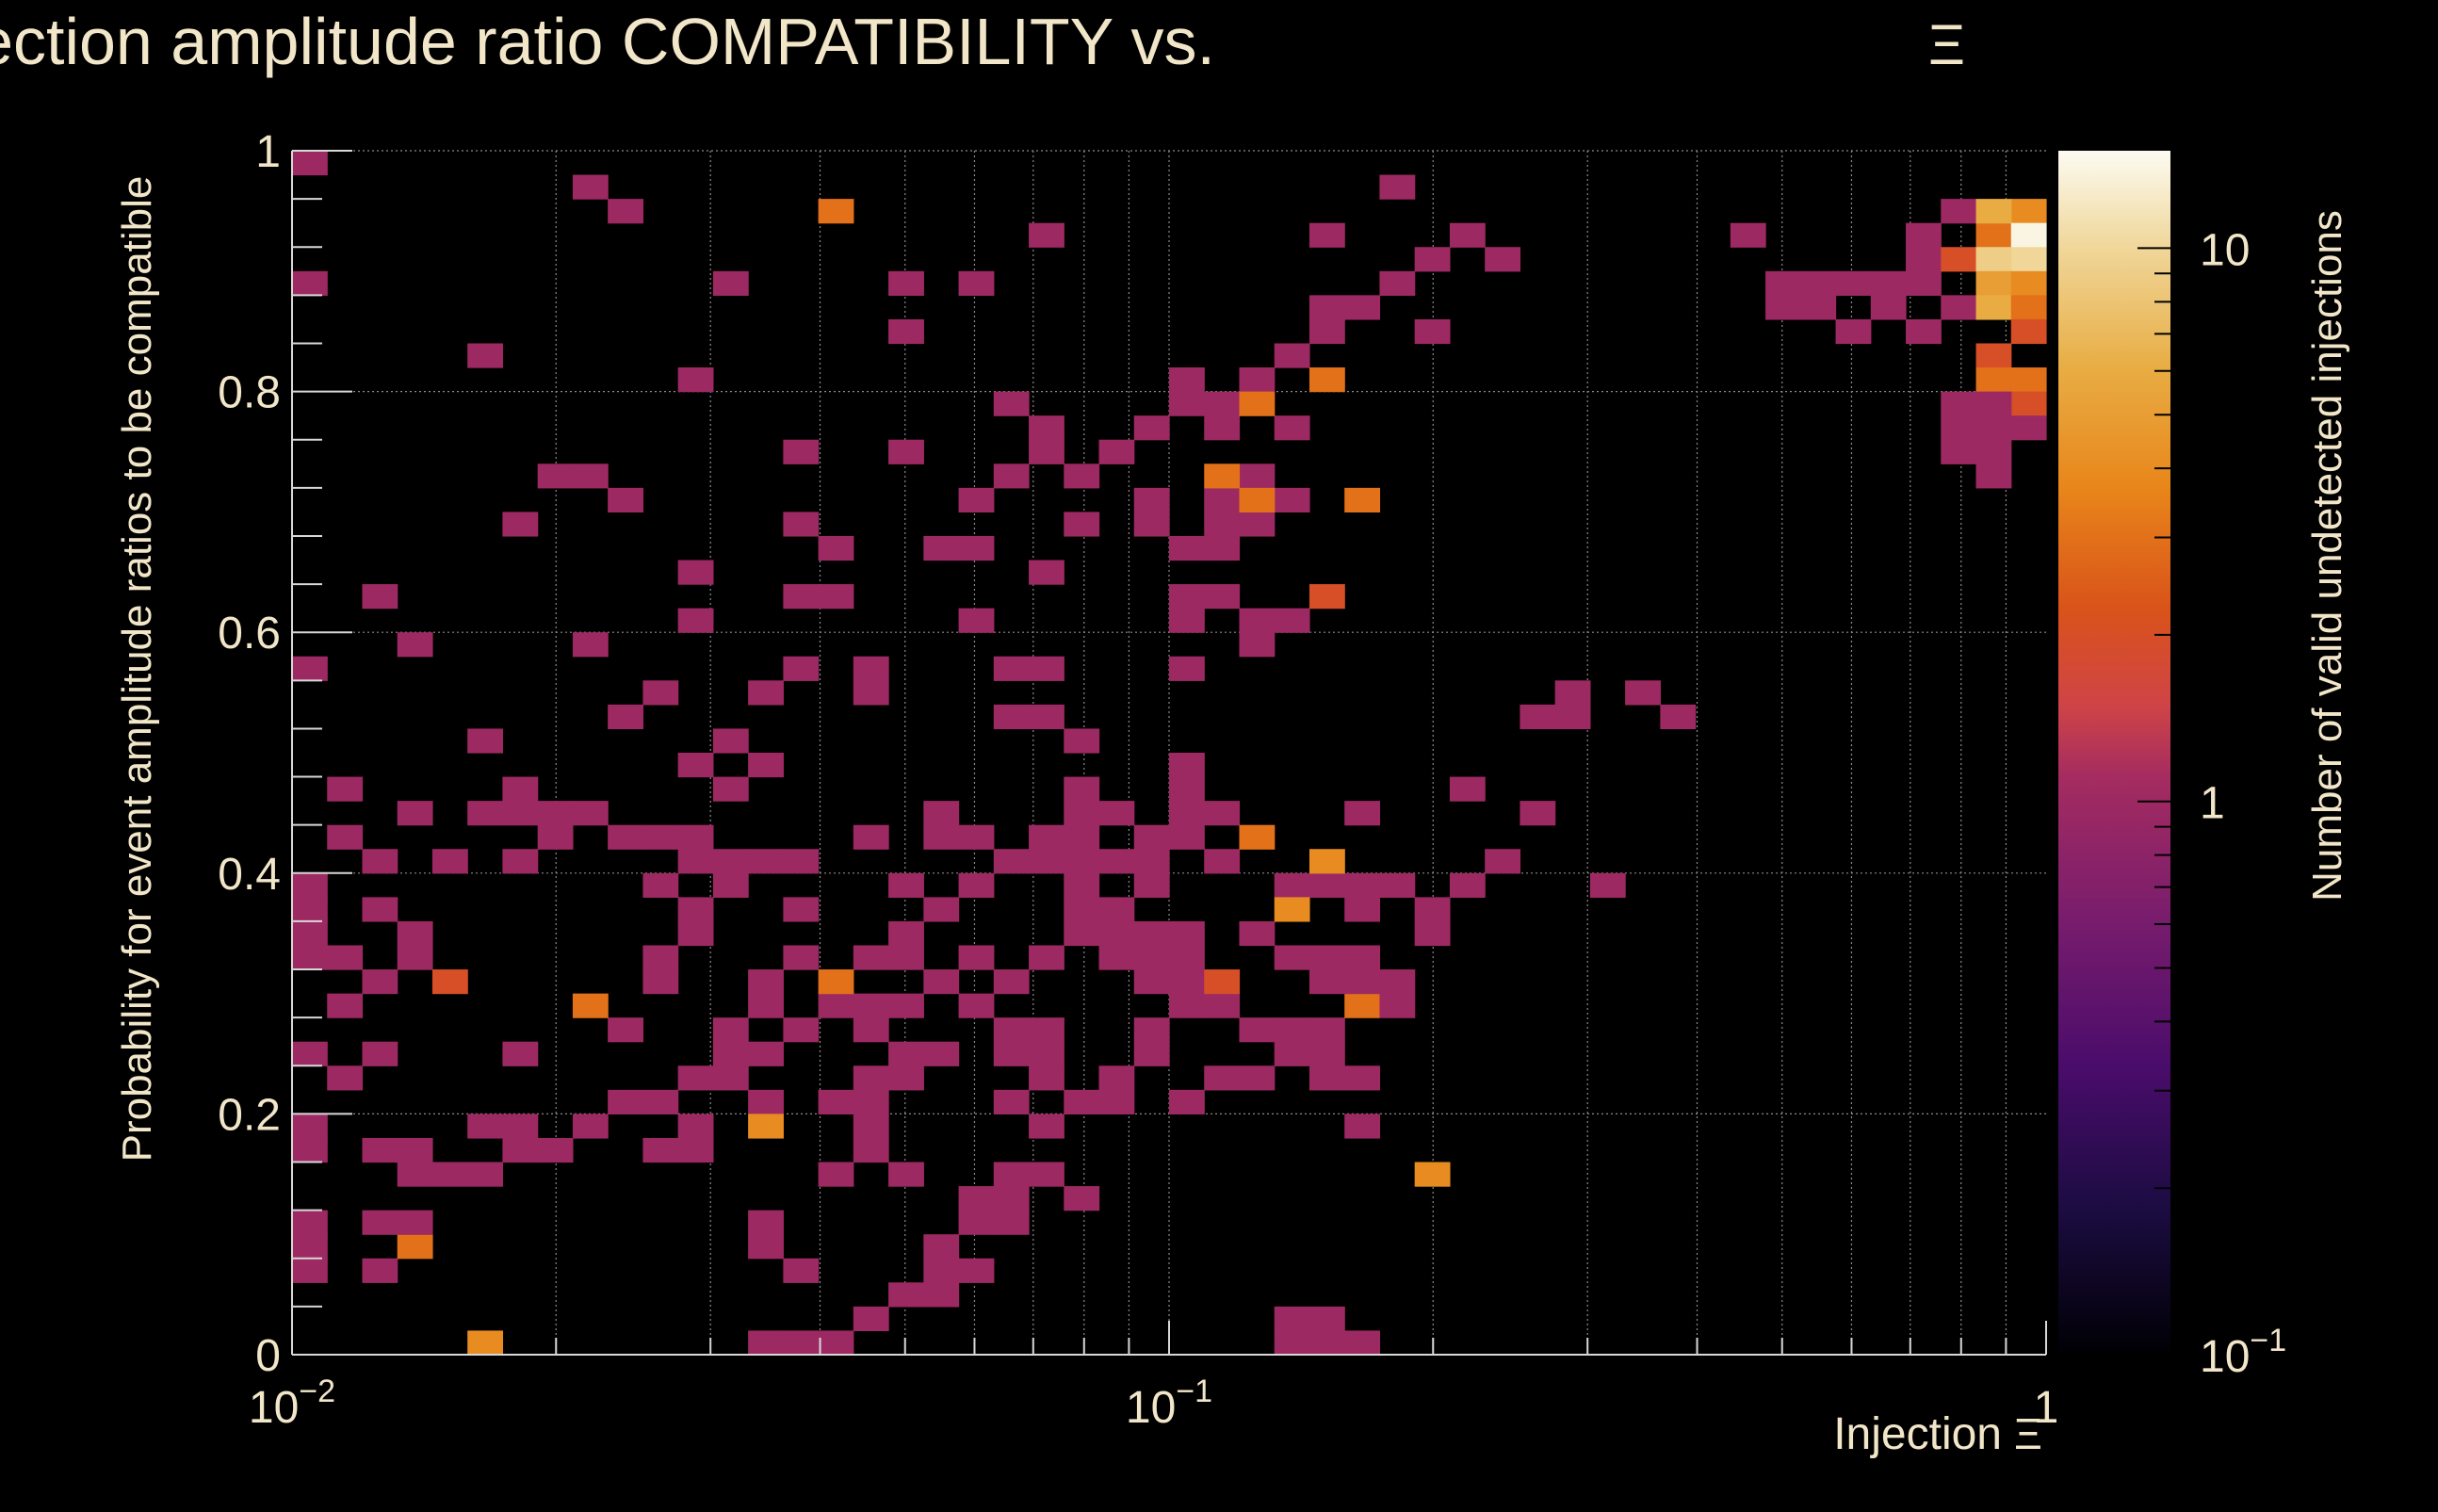 The image size is (2438, 1512). Describe the element at coordinates (2327, 556) in the screenshot. I see `colorbar-label: Number of valid undetected injections` at that location.